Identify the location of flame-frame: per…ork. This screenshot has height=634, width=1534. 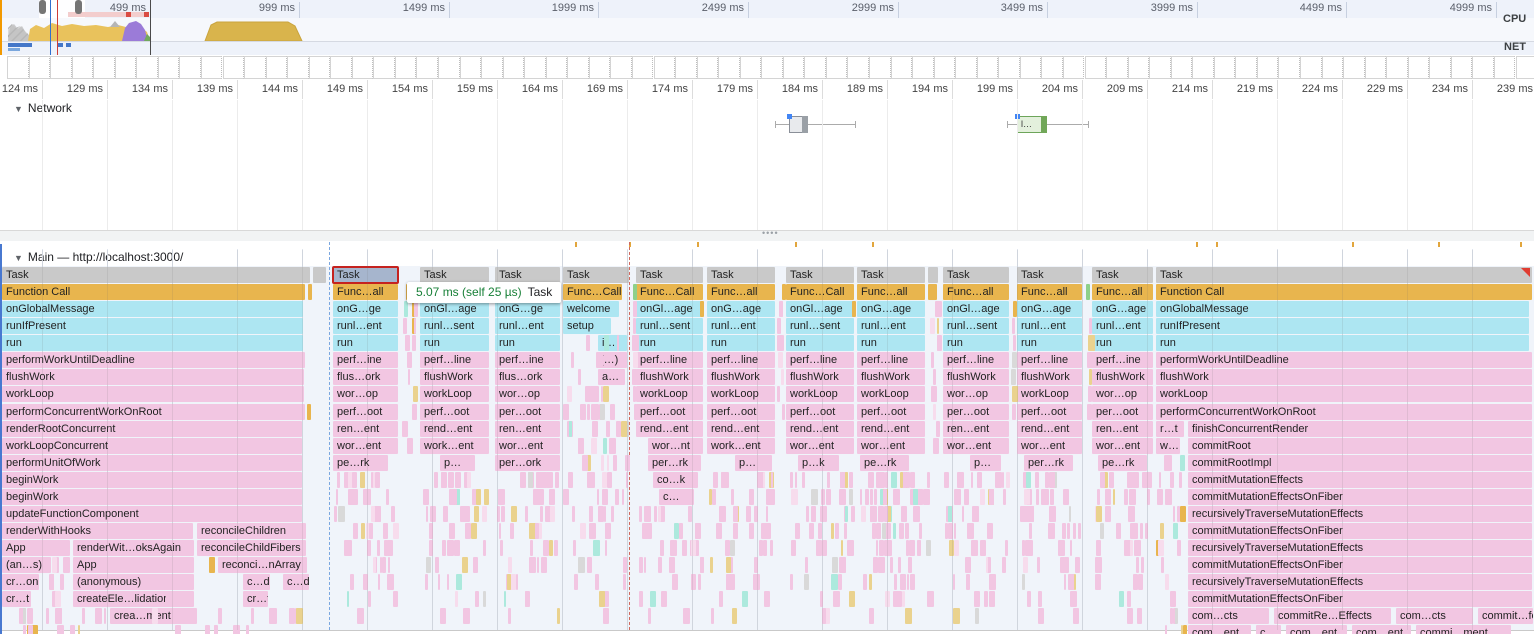
(527, 463).